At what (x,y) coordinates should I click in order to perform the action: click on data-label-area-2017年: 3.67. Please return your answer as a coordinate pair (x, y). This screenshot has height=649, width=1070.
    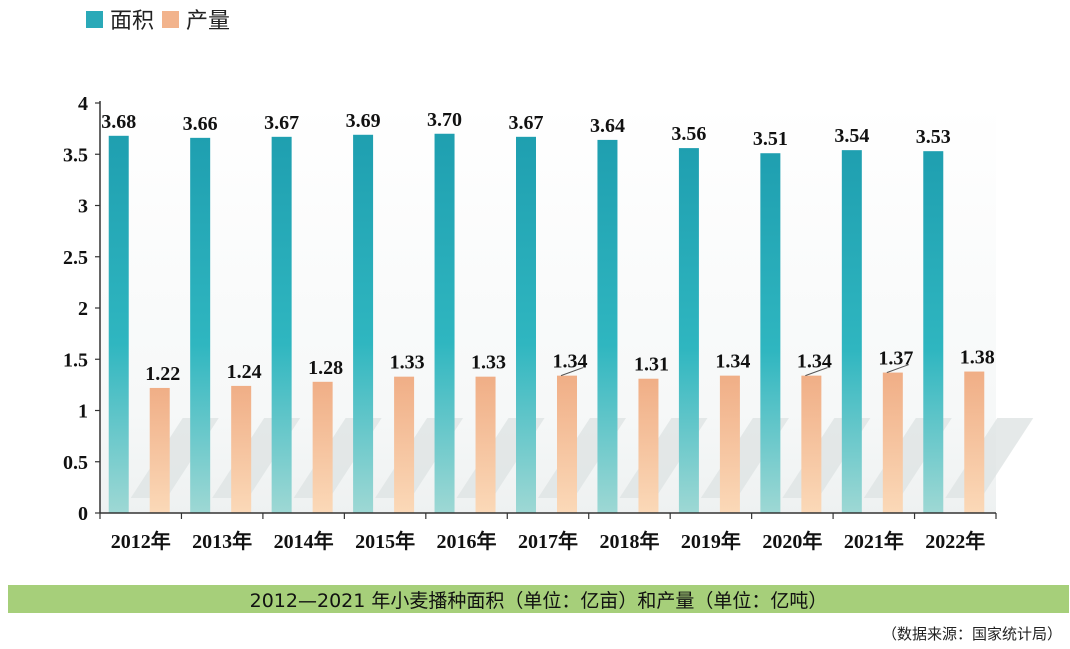
    Looking at the image, I should click on (526, 123).